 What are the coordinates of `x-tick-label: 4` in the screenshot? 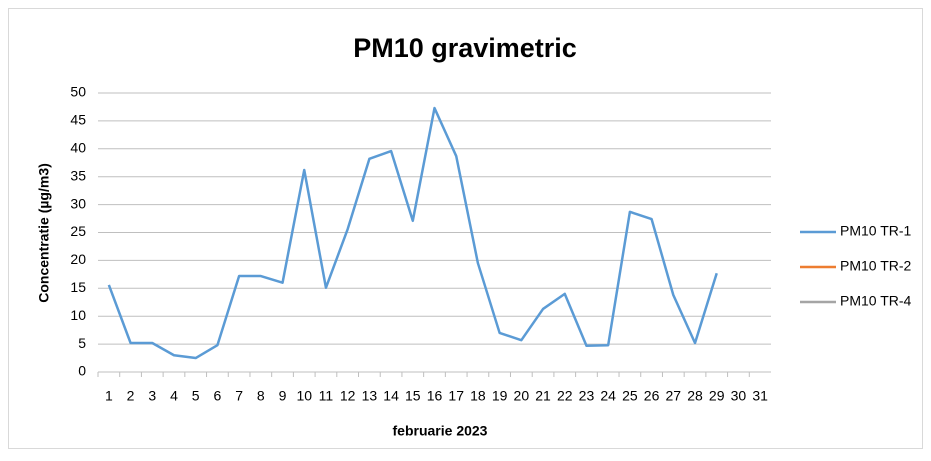 It's located at (174, 396).